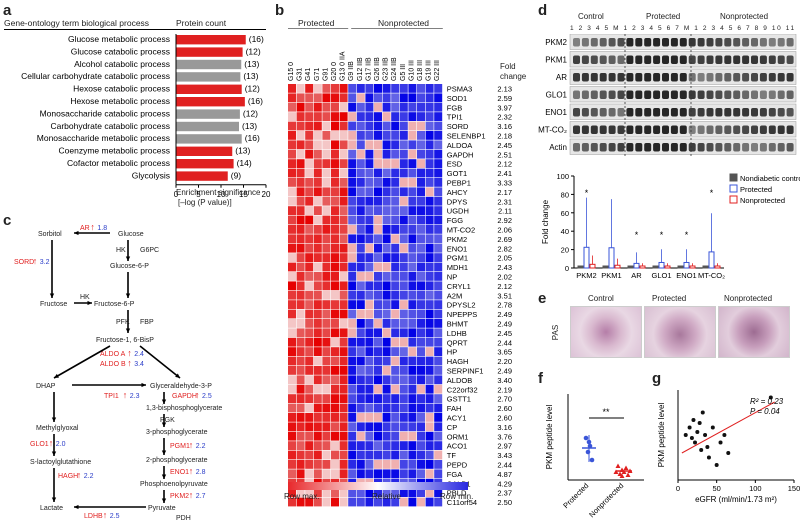 This screenshot has height=523, width=800. What do you see at coordinates (82, 362) in the screenshot?
I see `arrow-fbp-dhap` at bounding box center [82, 362].